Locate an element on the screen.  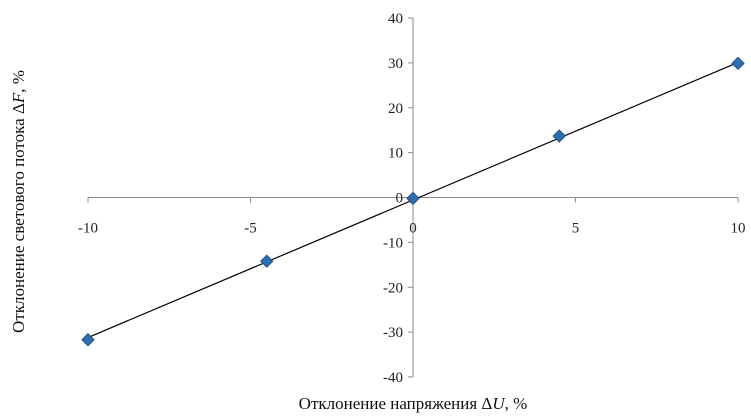
y-axis-title: Отклонение светового потока ΔF, % is located at coordinates (18, 201).